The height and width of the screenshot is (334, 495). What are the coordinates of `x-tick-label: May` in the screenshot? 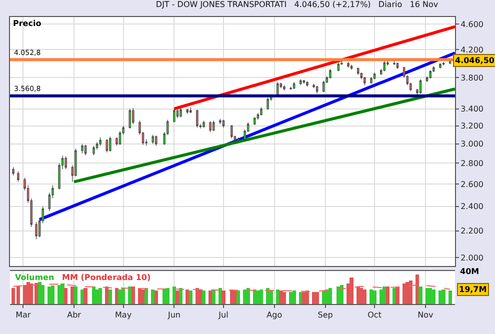 It's located at (123, 315).